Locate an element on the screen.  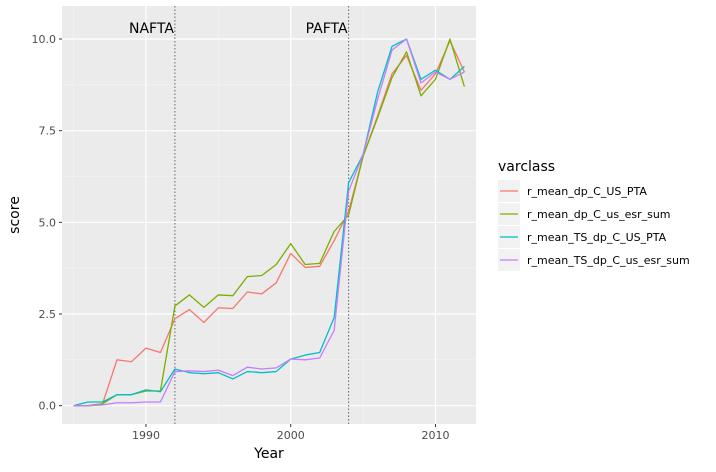
y-axis: 0.0 2.5 5.0 7.5 10.0 is located at coordinates (47, 223).